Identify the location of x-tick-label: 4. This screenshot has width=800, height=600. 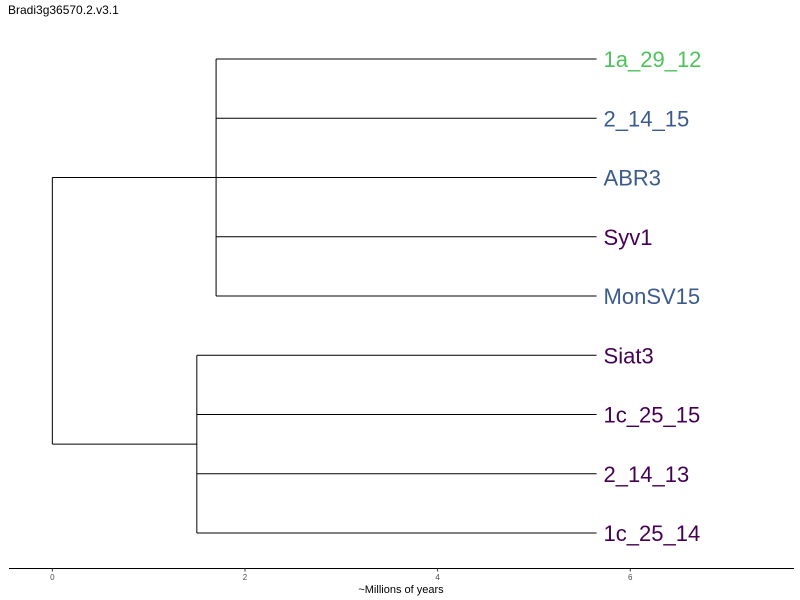
(437, 577).